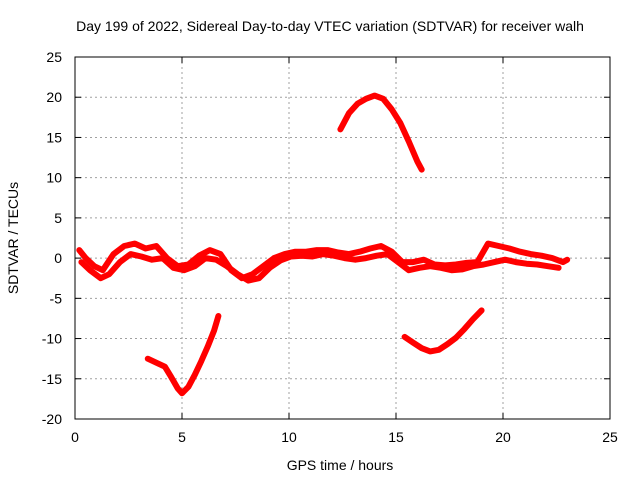 This screenshot has height=480, width=640. What do you see at coordinates (503, 437) in the screenshot?
I see `x-tick-label: 20` at bounding box center [503, 437].